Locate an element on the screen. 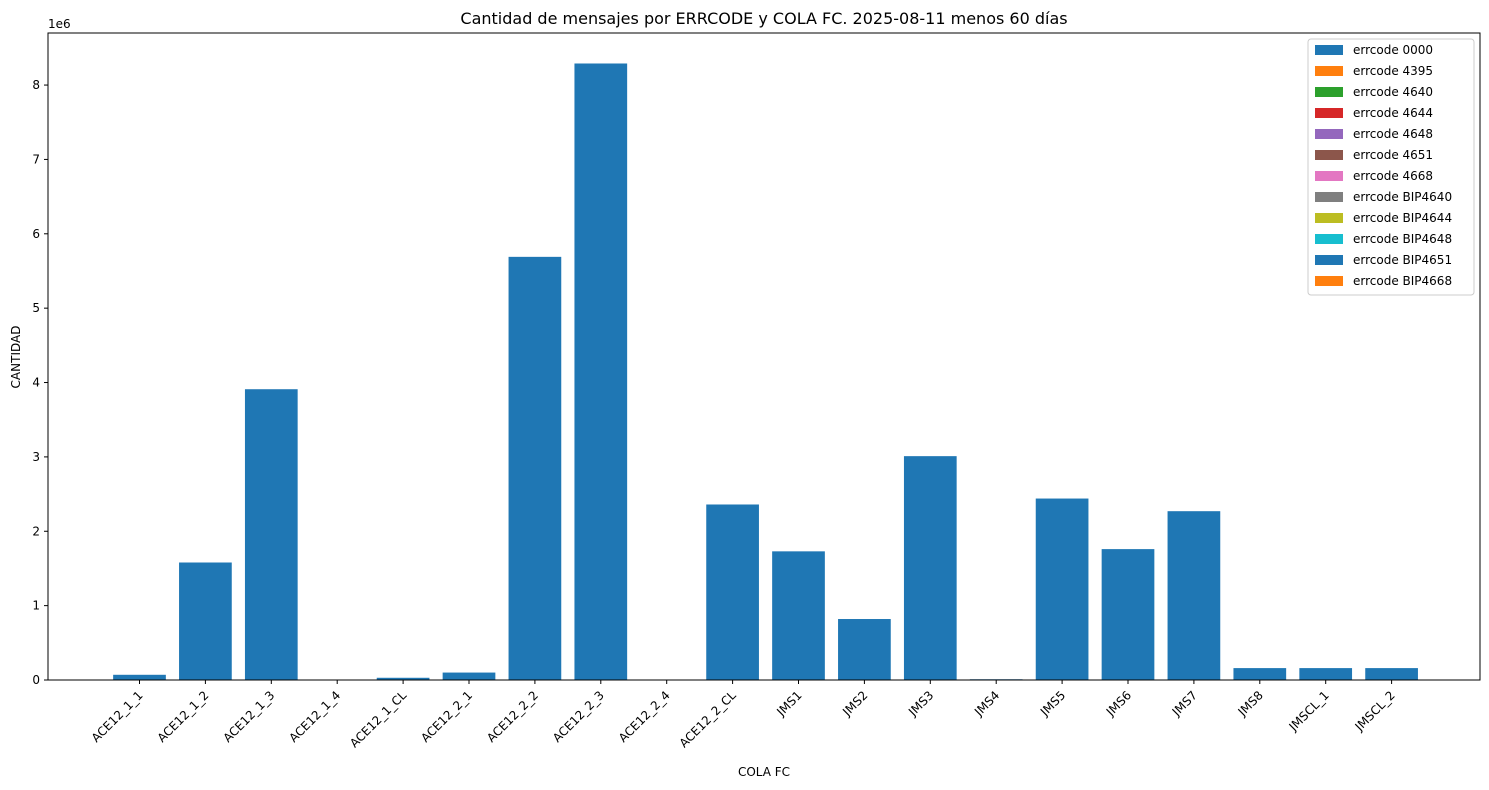  legend-entry-label: errcode 4644 is located at coordinates (1393, 113).